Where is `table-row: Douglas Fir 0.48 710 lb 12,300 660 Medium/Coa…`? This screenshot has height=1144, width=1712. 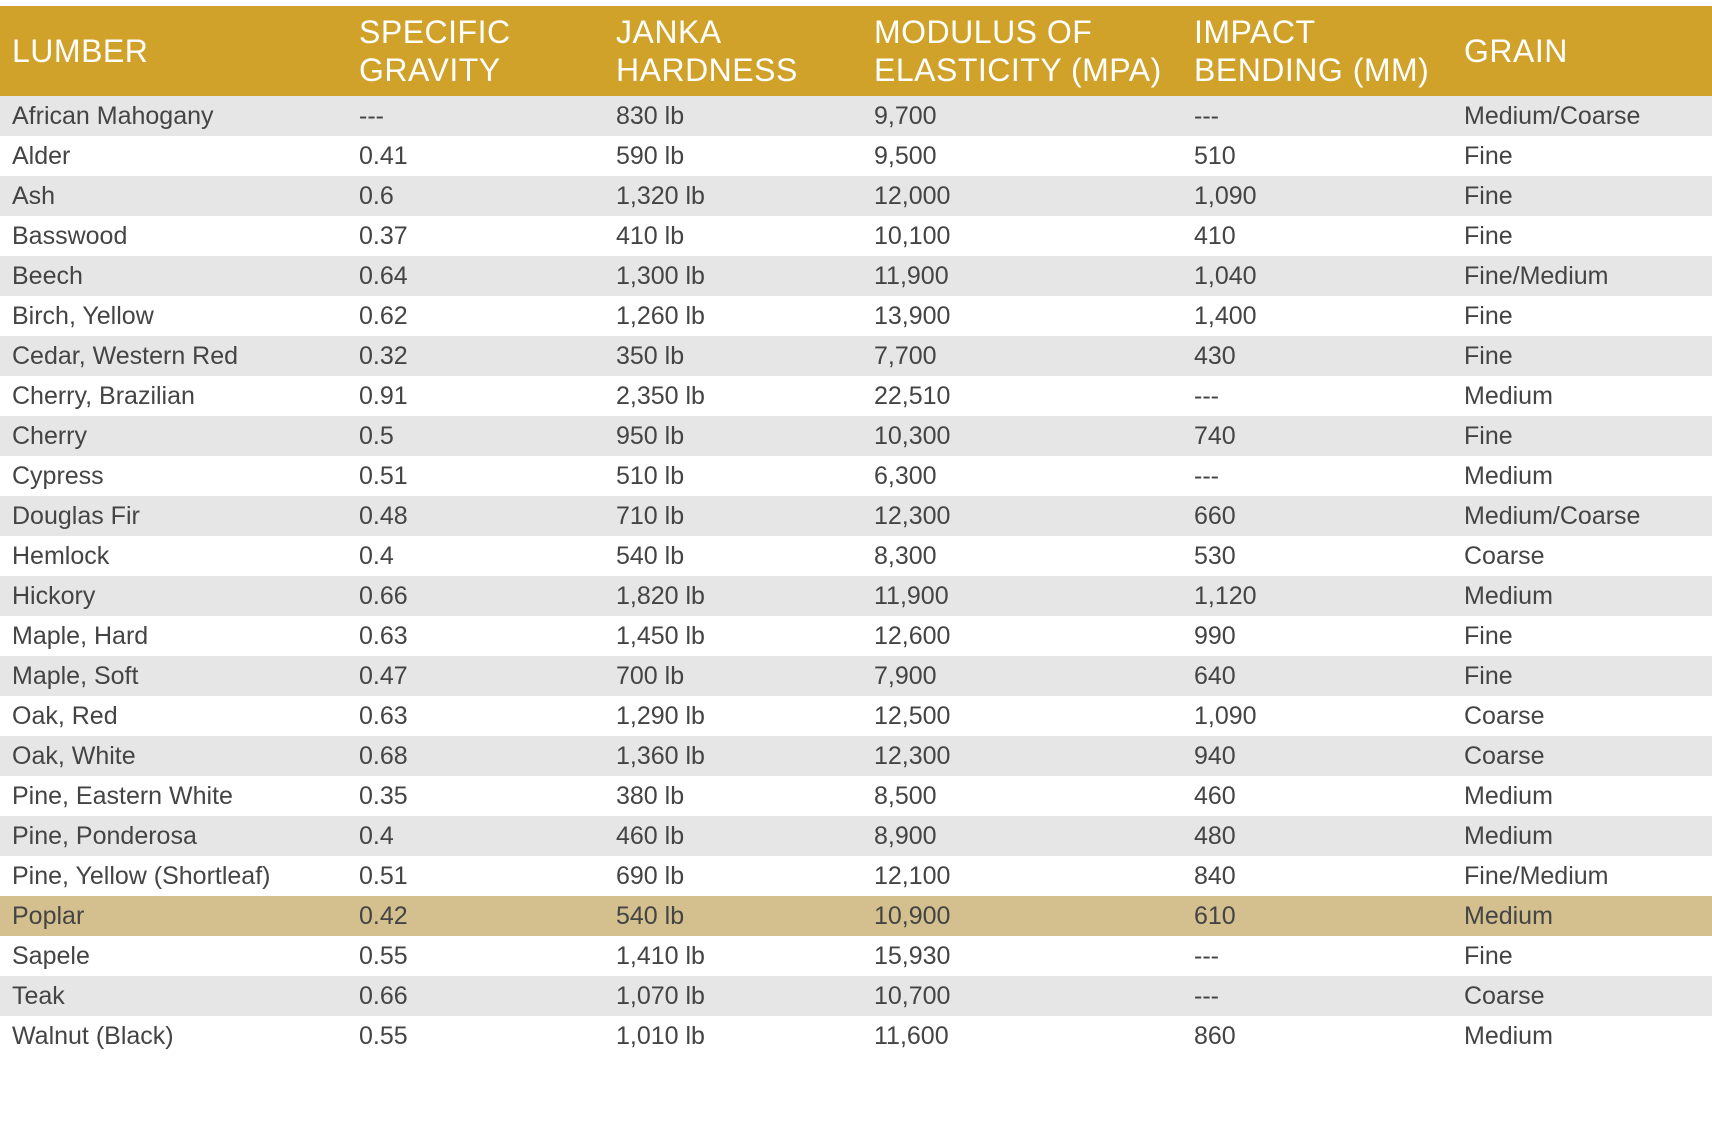 table-row: Douglas Fir 0.48 710 lb 12,300 660 Medium/Coa… is located at coordinates (856, 516).